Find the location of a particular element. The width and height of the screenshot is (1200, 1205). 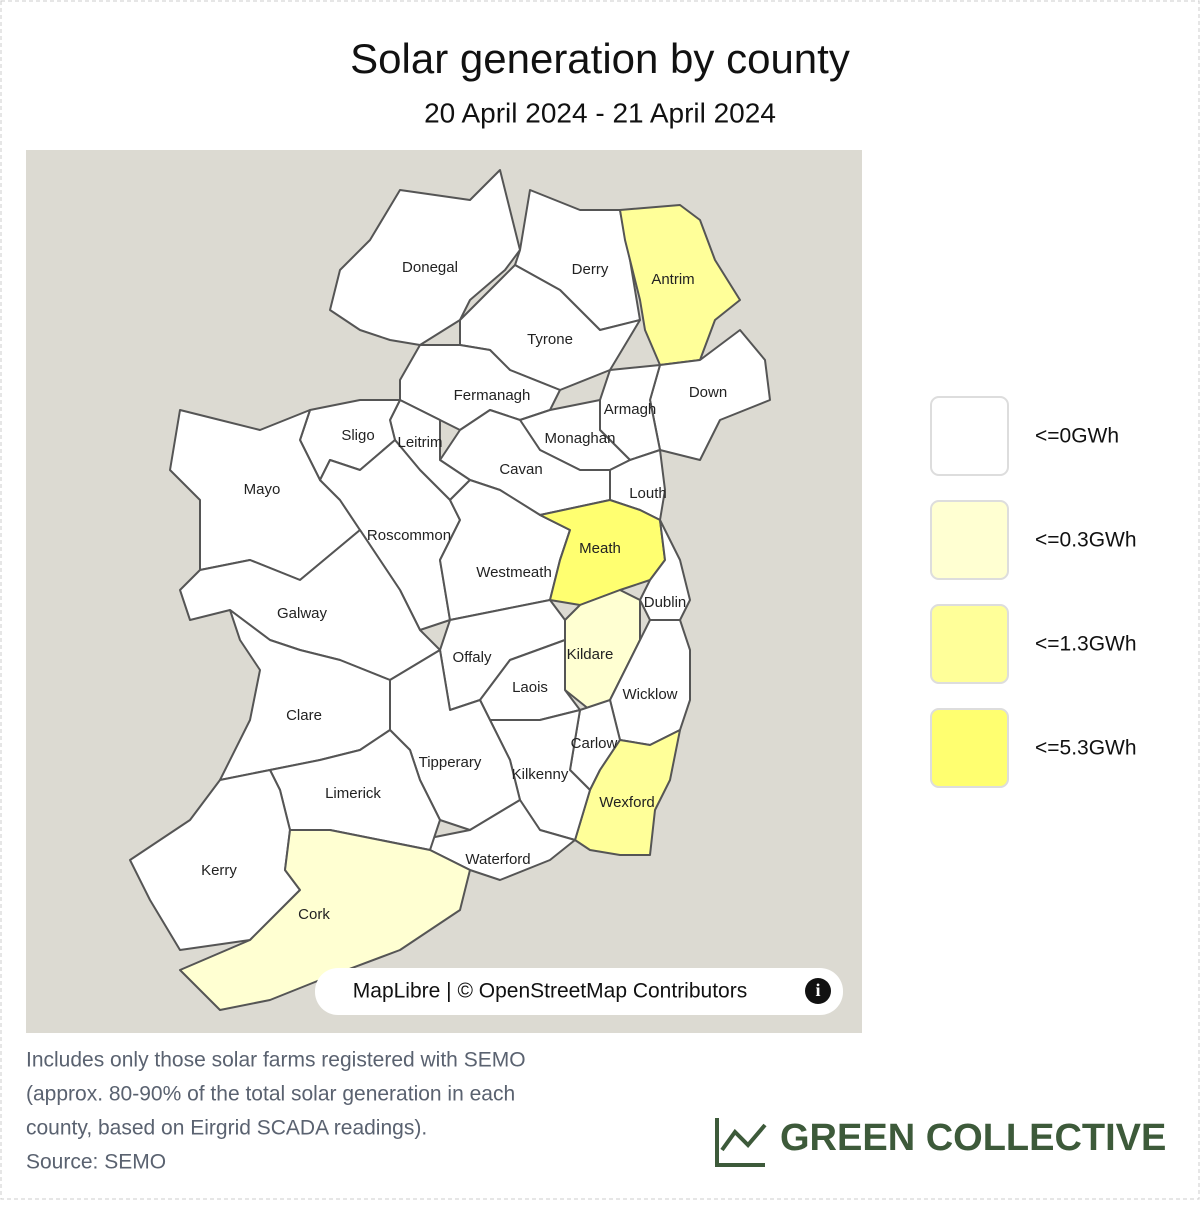

legend: <=0GWh <=0.3GWh <=1.3GWh <=5.3GWh is located at coordinates (1033, 592).